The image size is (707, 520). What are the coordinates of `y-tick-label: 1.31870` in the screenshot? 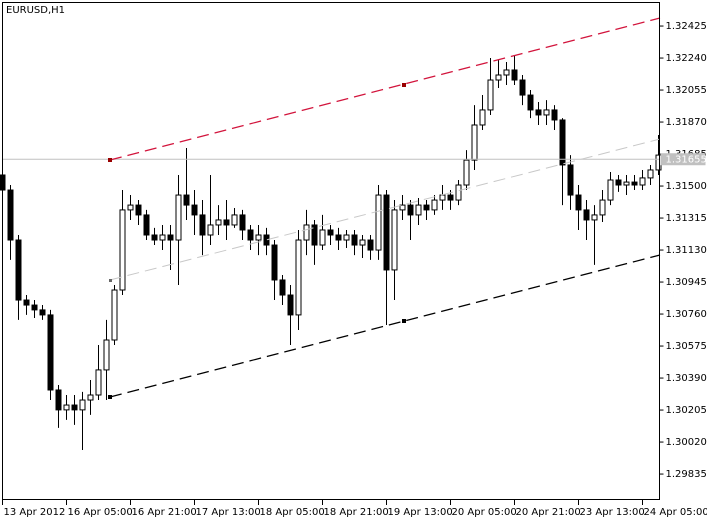 It's located at (686, 122).